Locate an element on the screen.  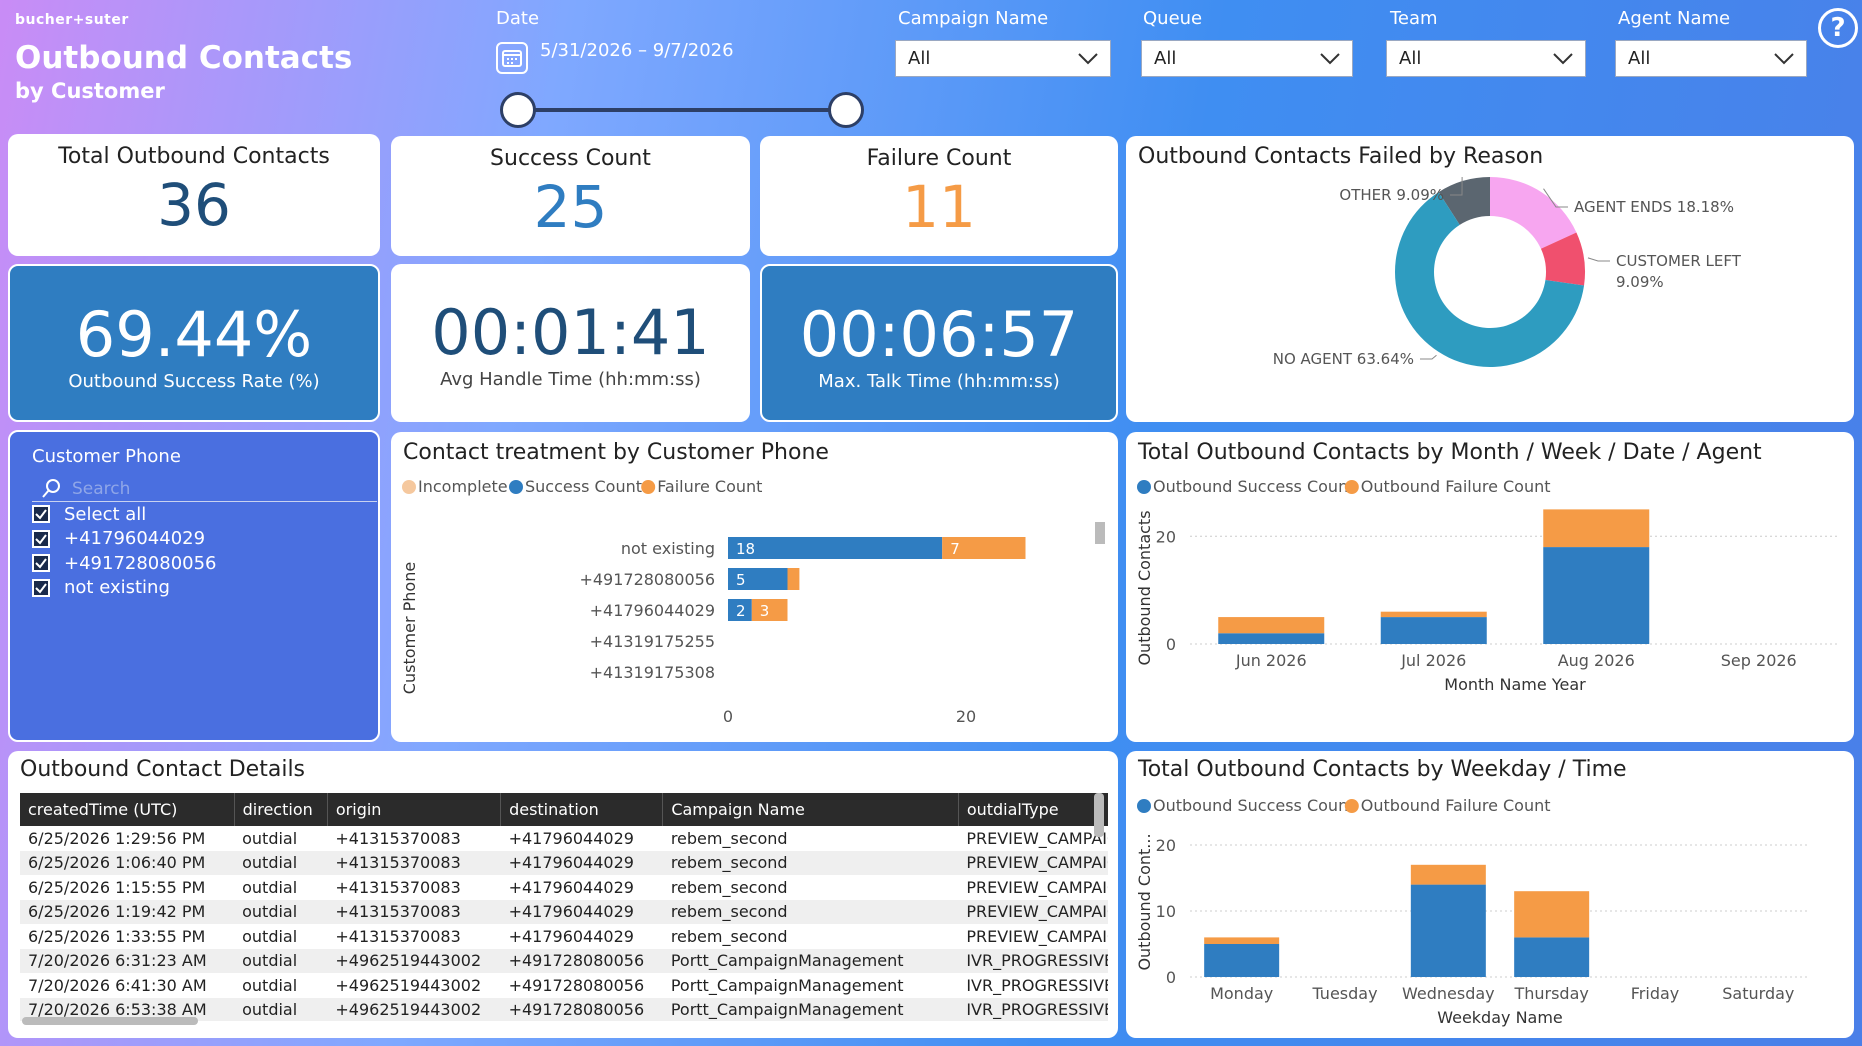
x-tick-label: Tuesday is located at coordinates (1344, 993).